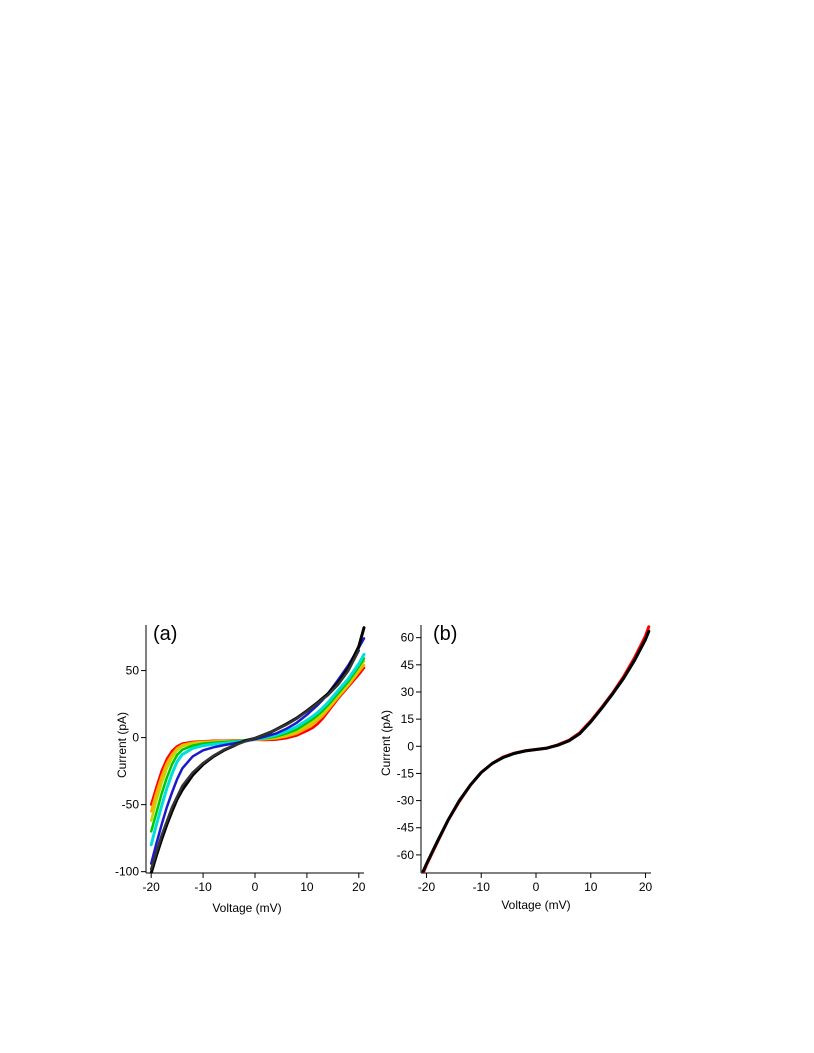 This screenshot has height=1053, width=814. Describe the element at coordinates (307, 887) in the screenshot. I see `panel-a-x-tick-label: 10` at that location.